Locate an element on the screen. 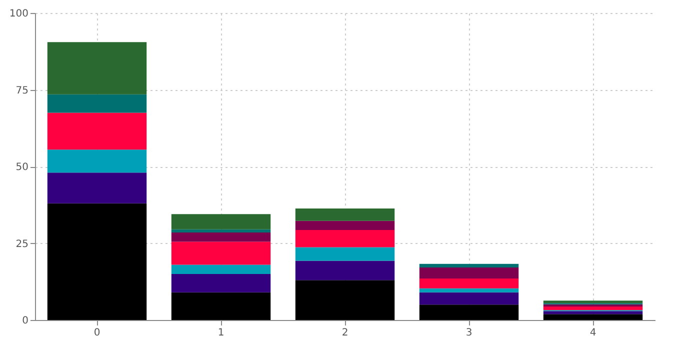  x-tick-label: 1 is located at coordinates (221, 333).